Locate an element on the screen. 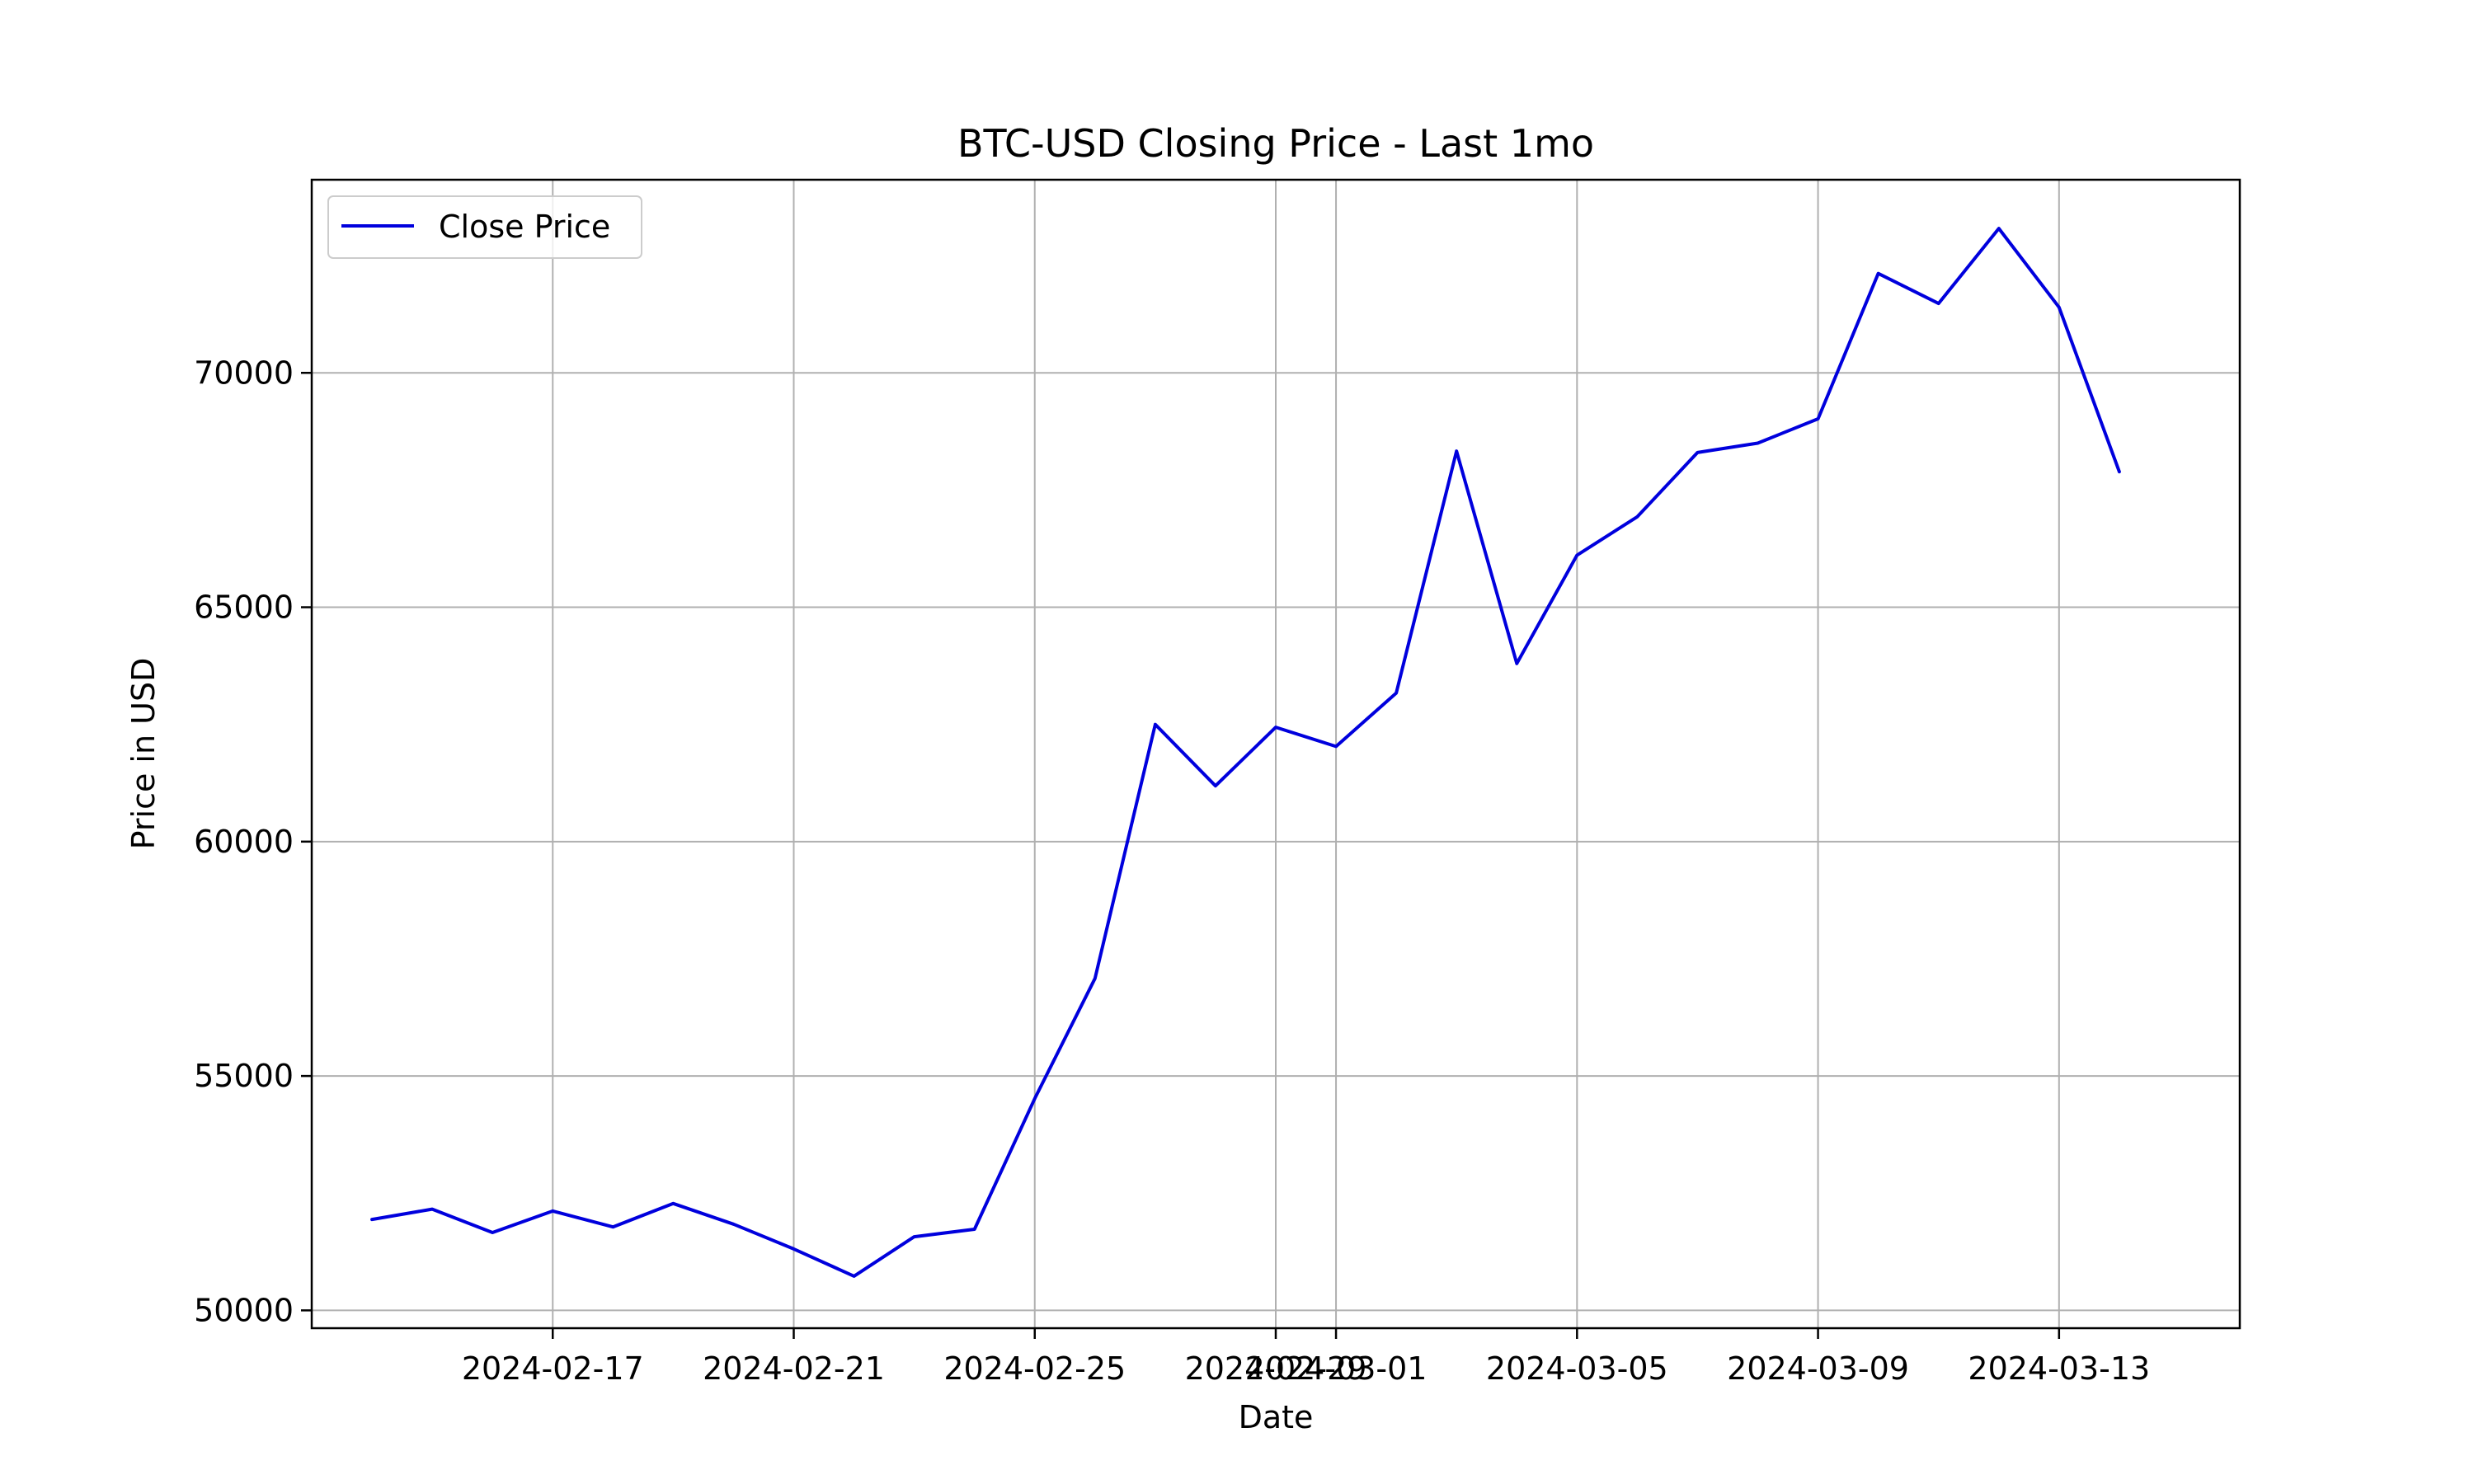  y-tick-label: 65000 is located at coordinates (244, 607).